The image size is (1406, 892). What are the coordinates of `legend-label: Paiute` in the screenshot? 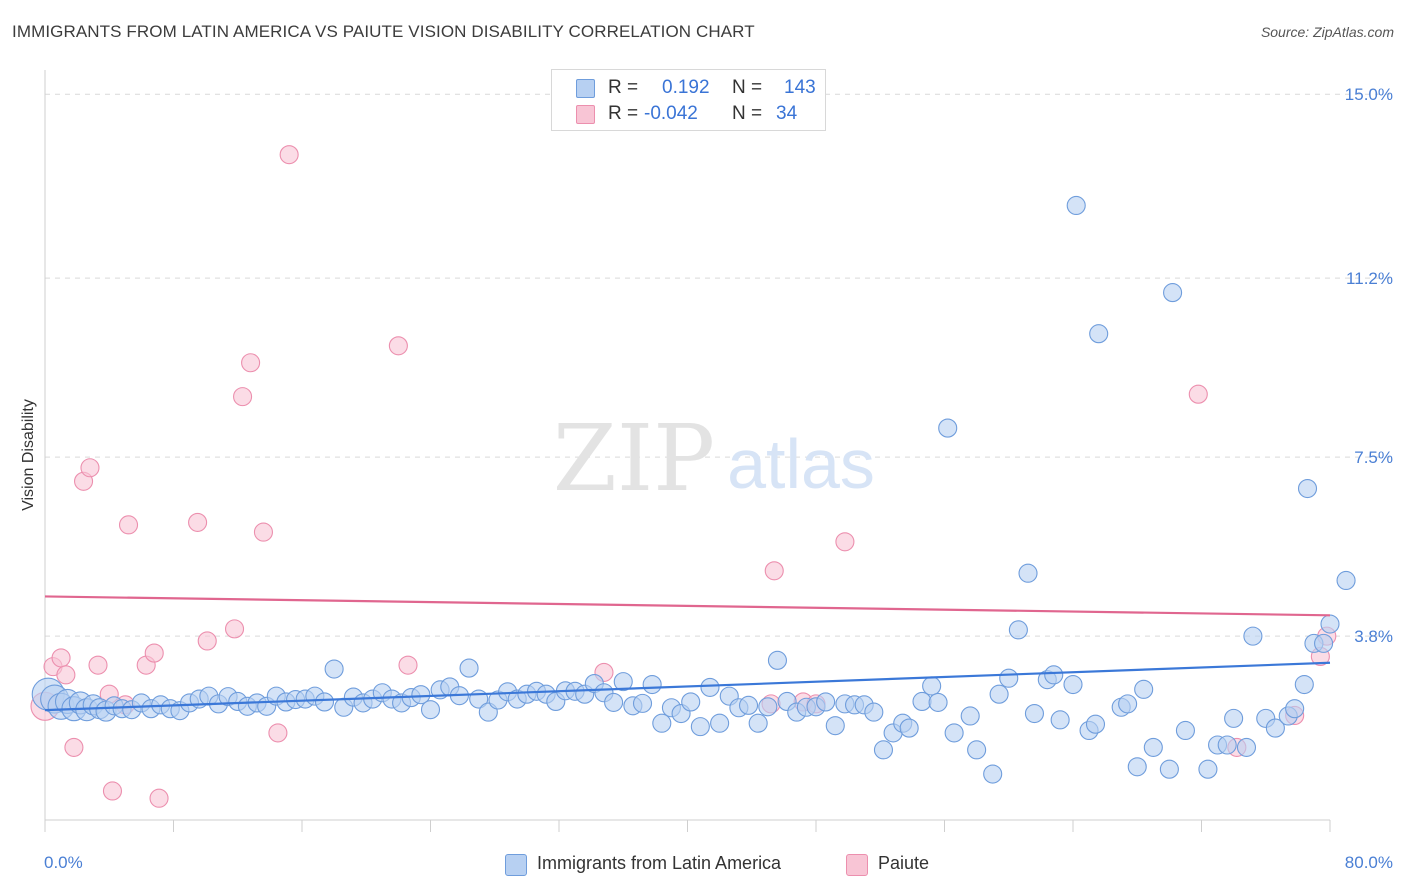 It's located at (904, 863).